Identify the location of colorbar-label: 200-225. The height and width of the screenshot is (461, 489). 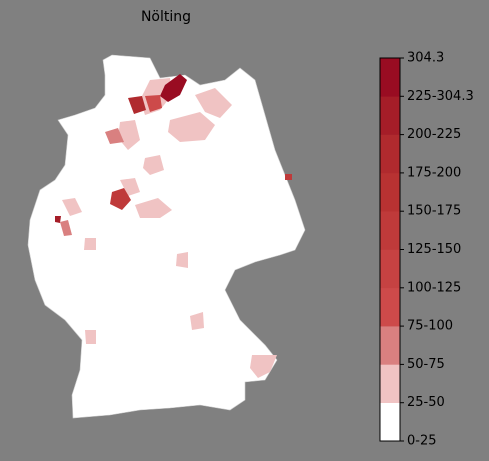
(434, 134).